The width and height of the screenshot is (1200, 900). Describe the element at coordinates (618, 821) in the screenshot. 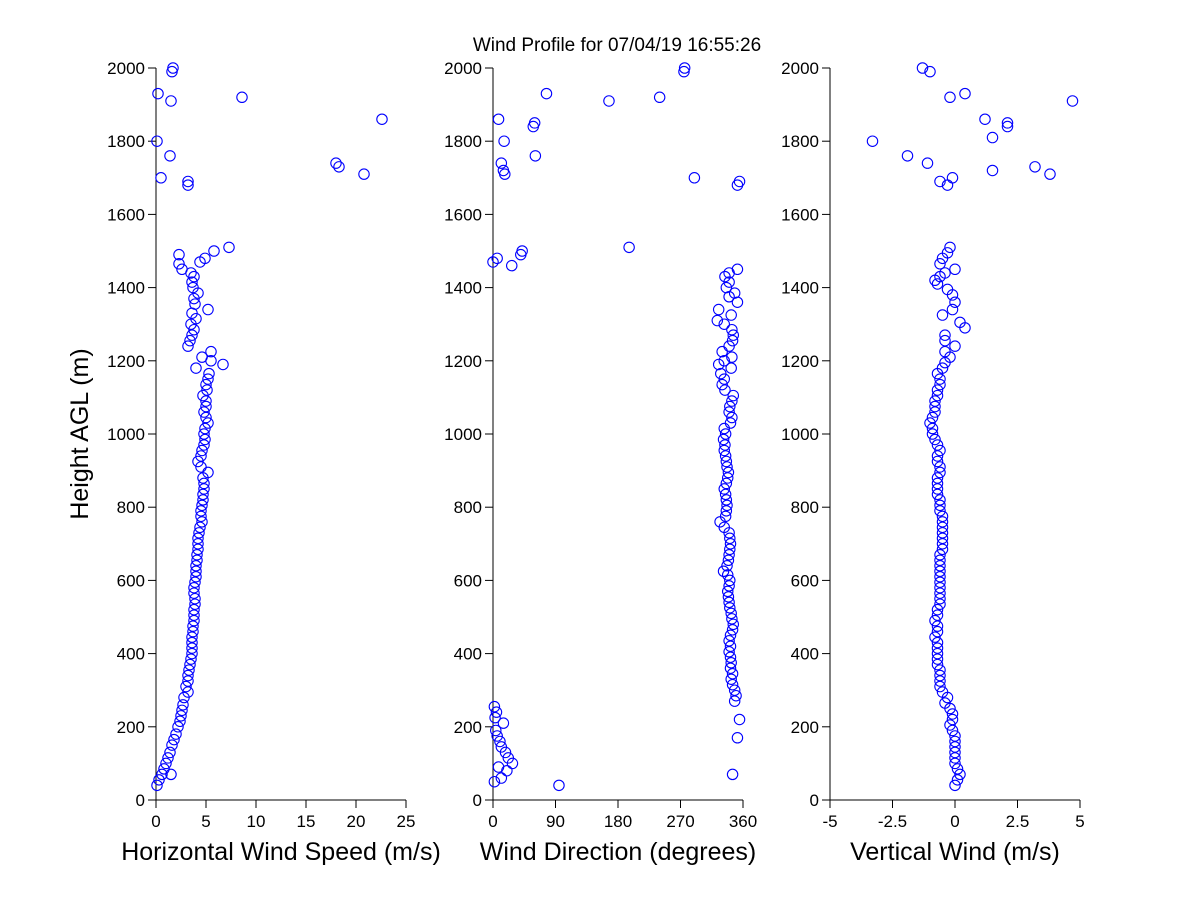

I see `direction-x-tick-label: 180` at that location.